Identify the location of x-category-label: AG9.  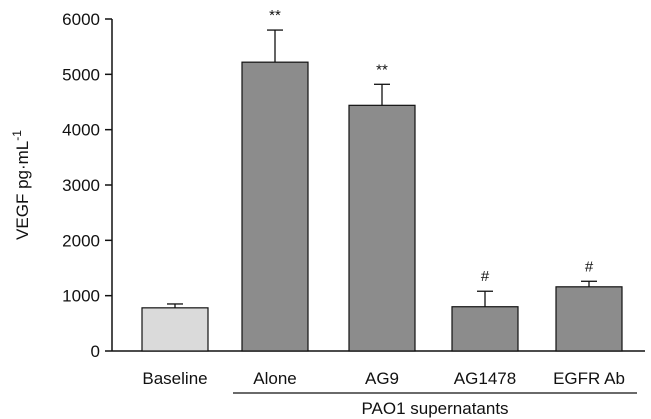
(382, 378).